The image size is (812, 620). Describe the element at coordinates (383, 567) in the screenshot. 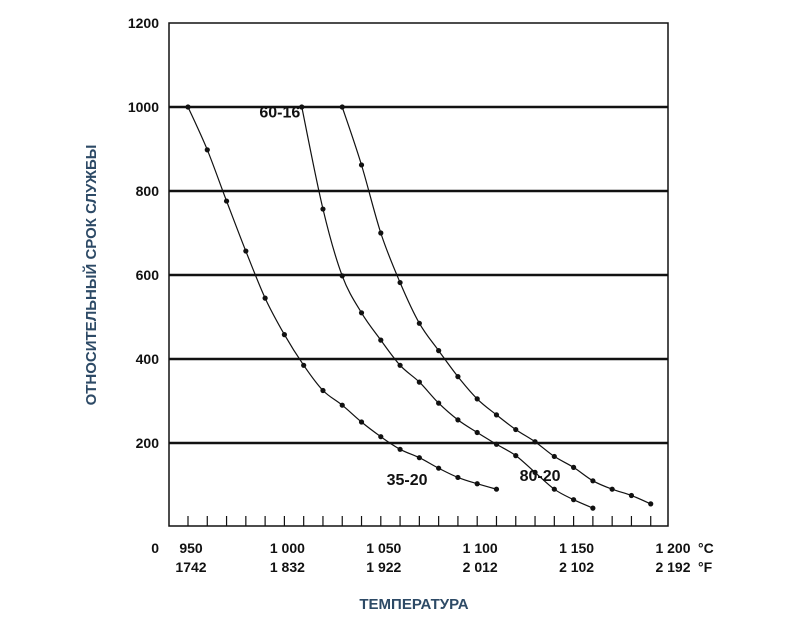

I see `x-tick-label-f-1050: 1 922` at that location.